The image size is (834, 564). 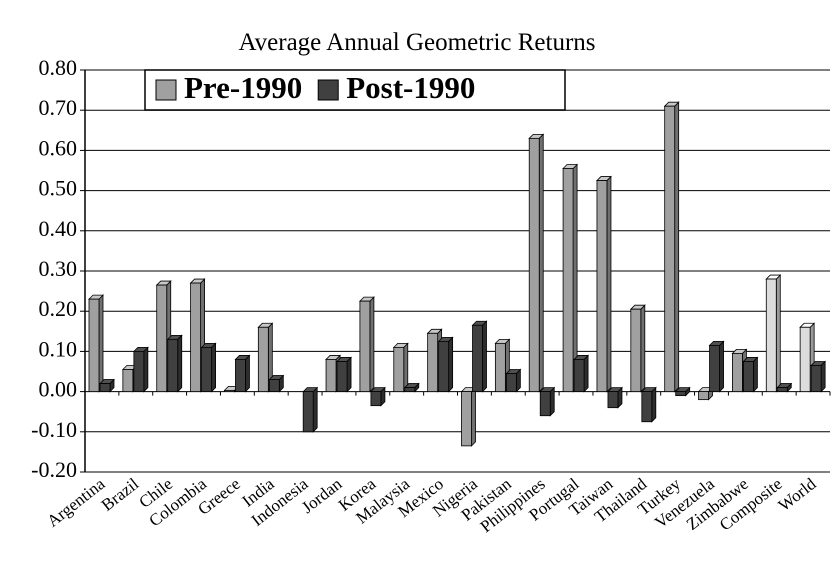 I want to click on y-tick-label: -0.10, so click(x=54, y=429).